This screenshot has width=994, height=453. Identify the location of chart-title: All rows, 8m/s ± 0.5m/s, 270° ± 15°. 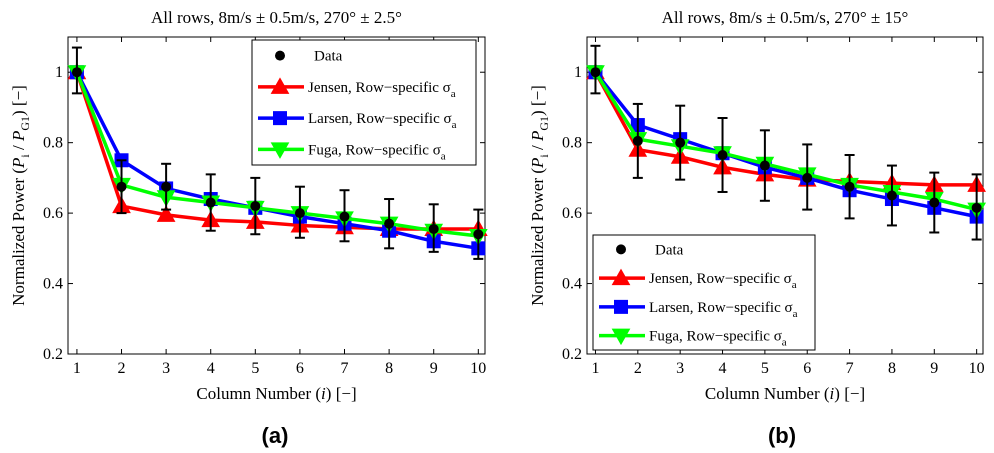
(785, 17).